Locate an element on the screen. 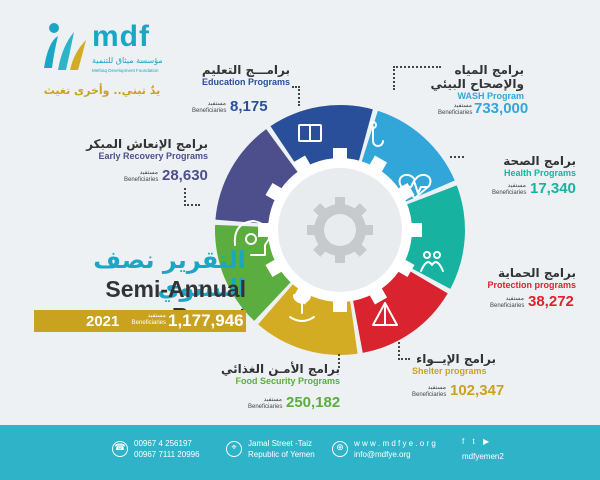 The height and width of the screenshot is (480, 600). program-title-en: Food Security Programs is located at coordinates (287, 381).